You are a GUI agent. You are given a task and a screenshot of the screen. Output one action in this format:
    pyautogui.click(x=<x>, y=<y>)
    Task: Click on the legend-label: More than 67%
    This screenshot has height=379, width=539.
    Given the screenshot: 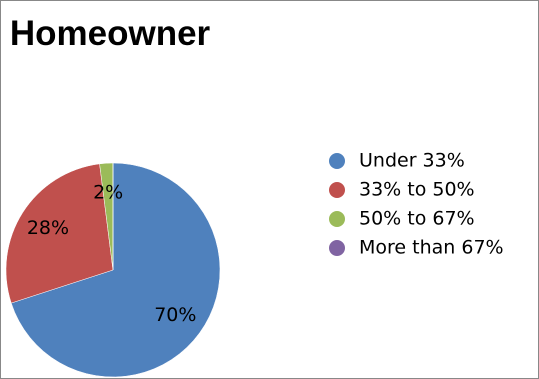 What is the action you would take?
    pyautogui.click(x=431, y=248)
    